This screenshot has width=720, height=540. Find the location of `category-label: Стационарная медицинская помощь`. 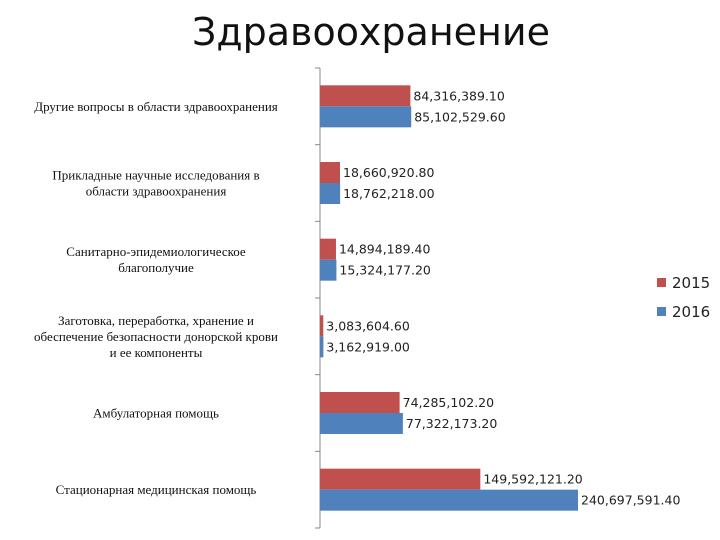

category-label: Стационарная медицинская помощь is located at coordinates (156, 489).